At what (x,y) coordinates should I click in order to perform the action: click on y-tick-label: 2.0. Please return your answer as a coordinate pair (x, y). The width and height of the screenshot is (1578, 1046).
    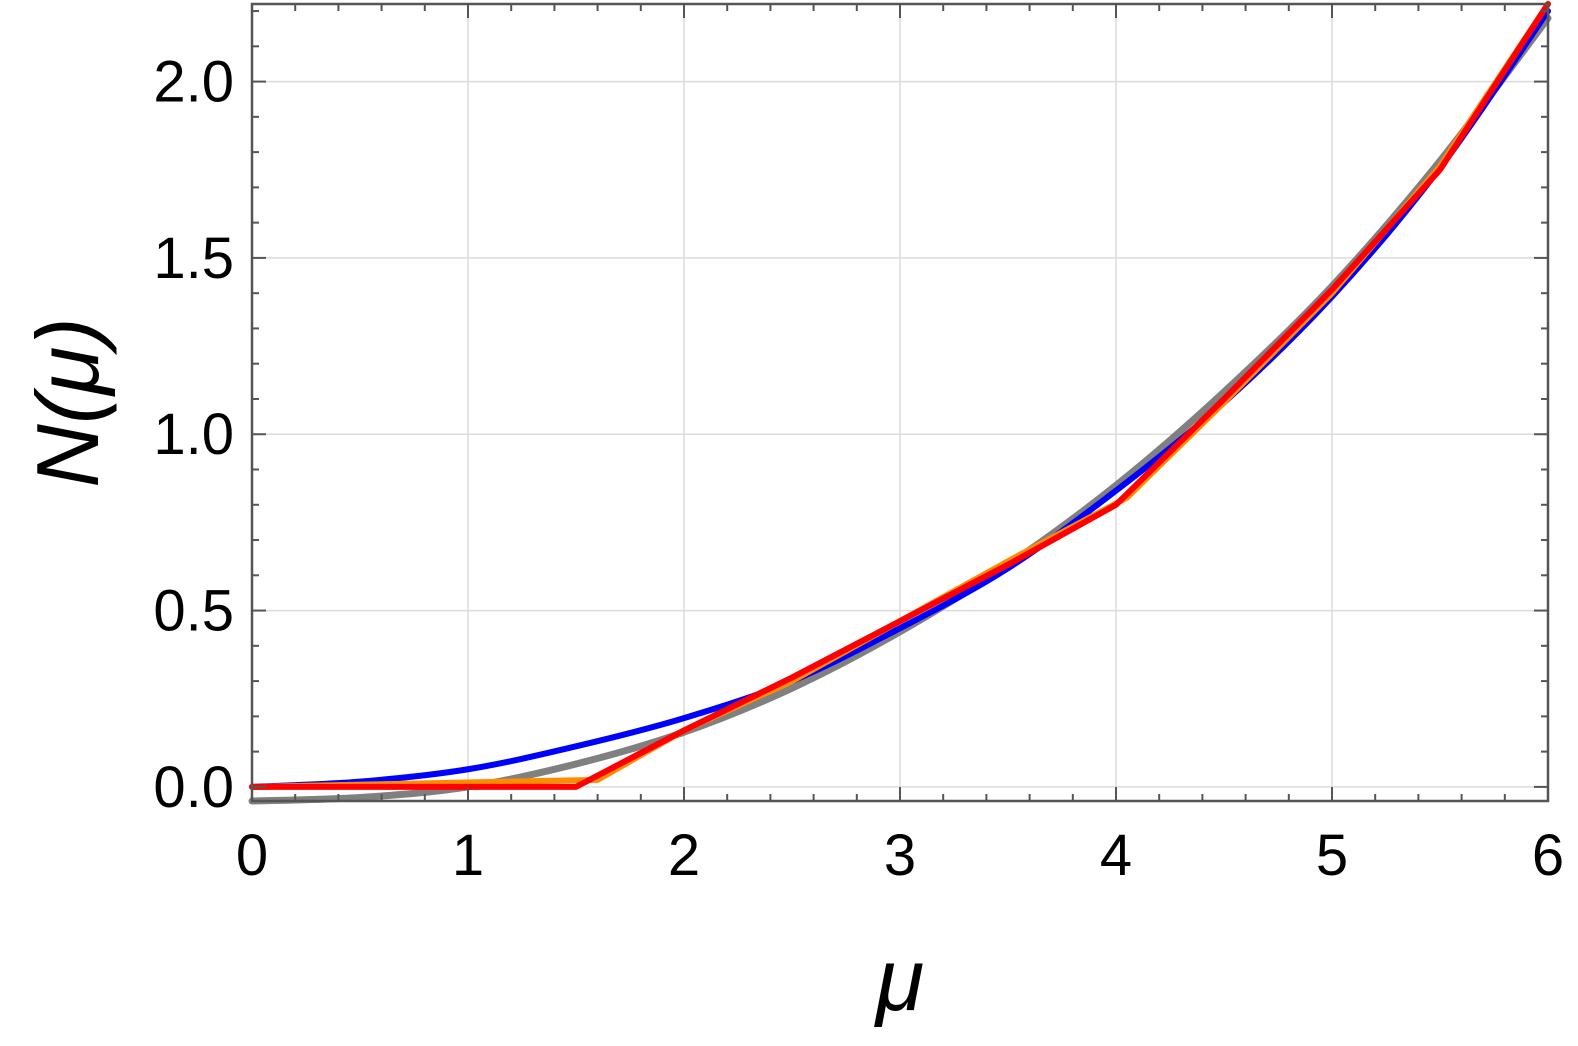
    Looking at the image, I should click on (193, 82).